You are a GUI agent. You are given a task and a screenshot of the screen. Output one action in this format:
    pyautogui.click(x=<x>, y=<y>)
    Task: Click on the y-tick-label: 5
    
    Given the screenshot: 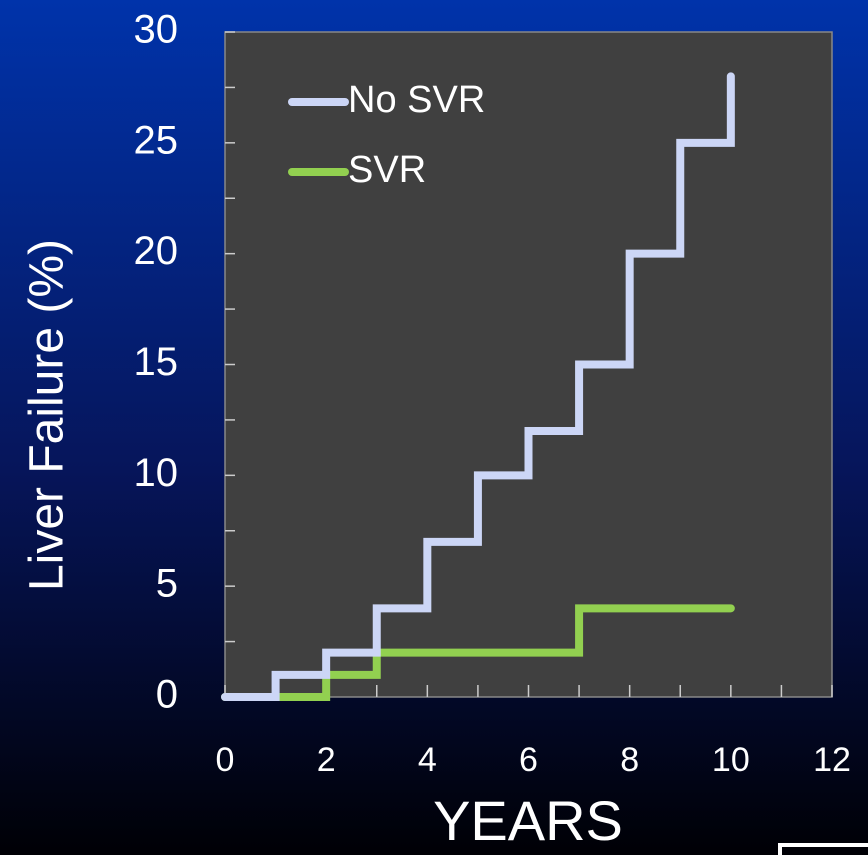 What is the action you would take?
    pyautogui.click(x=167, y=584)
    